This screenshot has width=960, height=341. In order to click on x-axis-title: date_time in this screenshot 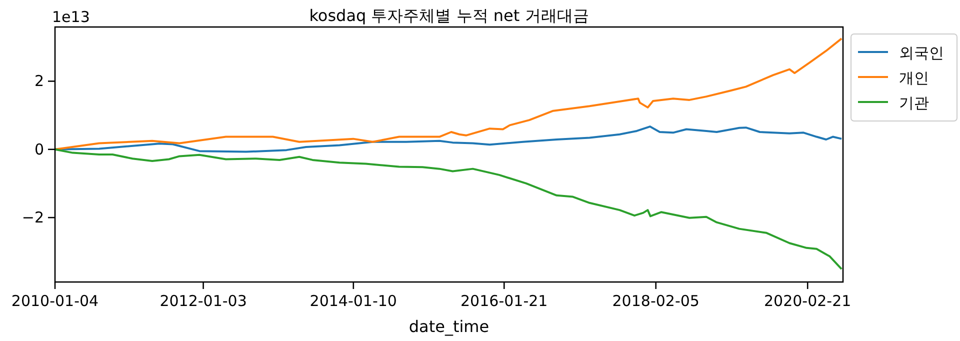, I will do `click(449, 326)`.